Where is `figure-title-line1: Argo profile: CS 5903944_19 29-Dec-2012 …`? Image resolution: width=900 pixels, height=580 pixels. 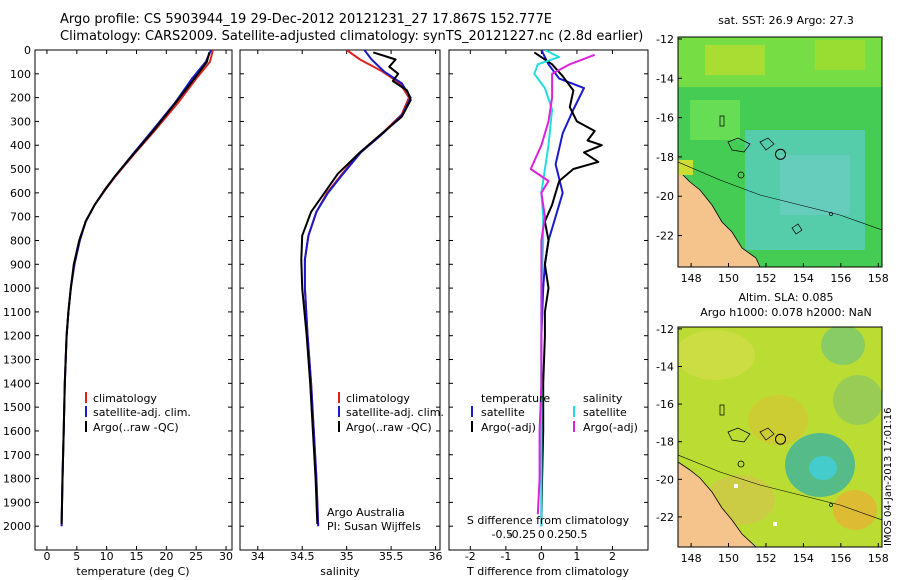
figure-title-line1: Argo profile: CS 5903944_19 29-Dec-2012 … is located at coordinates (306, 19).